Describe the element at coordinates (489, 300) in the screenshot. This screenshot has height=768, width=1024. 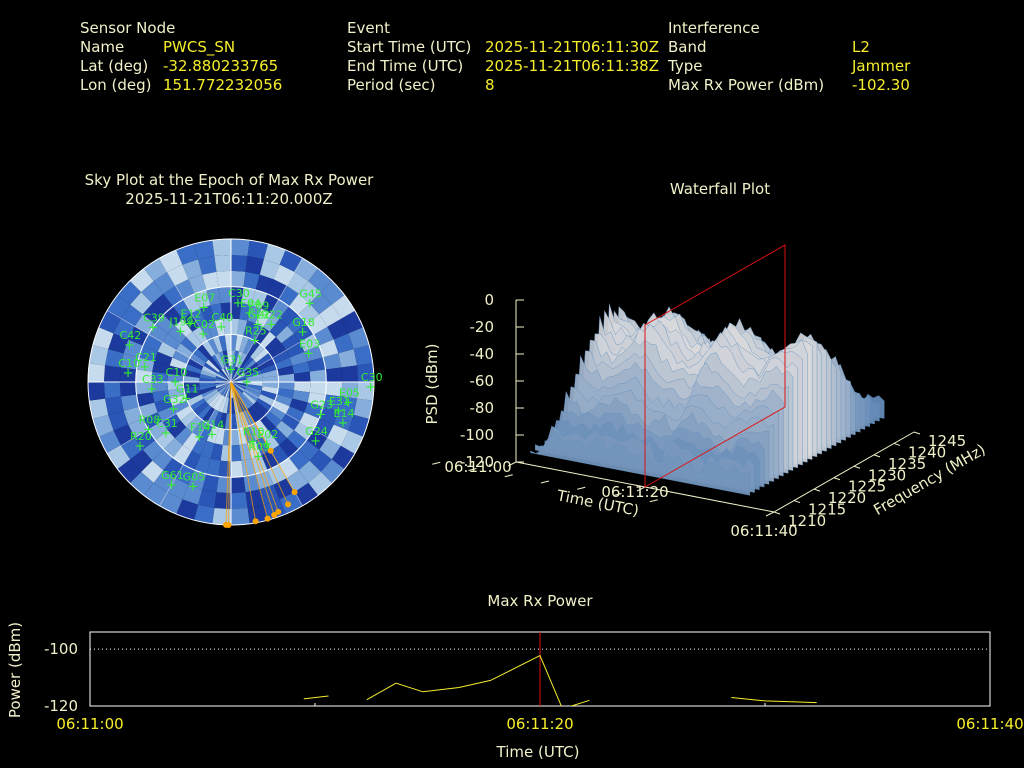
I see `z-tick-label: 0` at that location.